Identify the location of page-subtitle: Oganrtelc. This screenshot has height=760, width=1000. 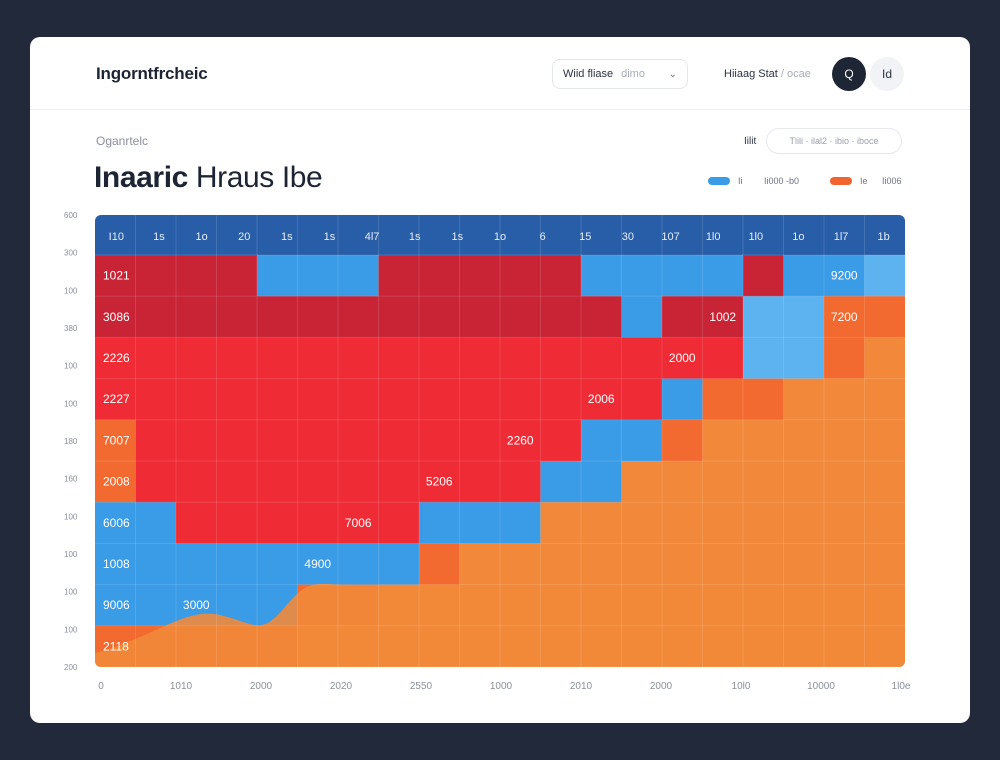
(122, 141).